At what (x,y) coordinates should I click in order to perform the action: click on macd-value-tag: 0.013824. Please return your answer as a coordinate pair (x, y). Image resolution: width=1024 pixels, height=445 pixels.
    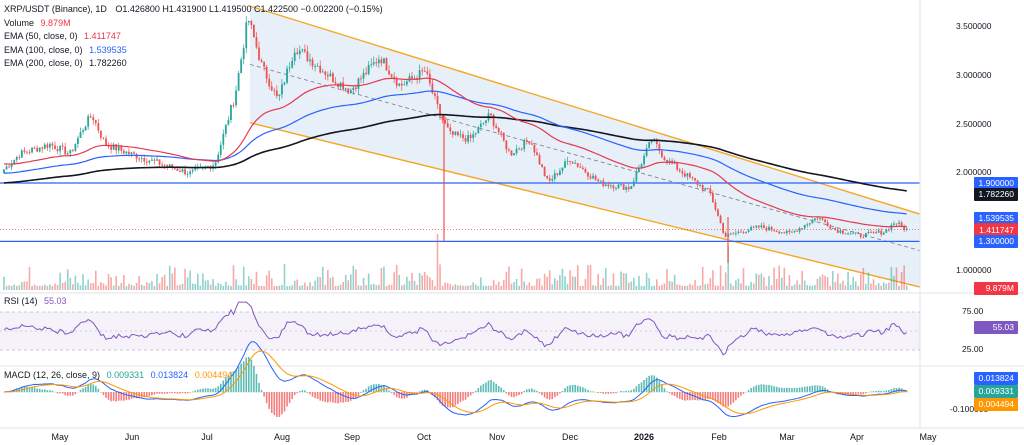
    Looking at the image, I should click on (996, 378).